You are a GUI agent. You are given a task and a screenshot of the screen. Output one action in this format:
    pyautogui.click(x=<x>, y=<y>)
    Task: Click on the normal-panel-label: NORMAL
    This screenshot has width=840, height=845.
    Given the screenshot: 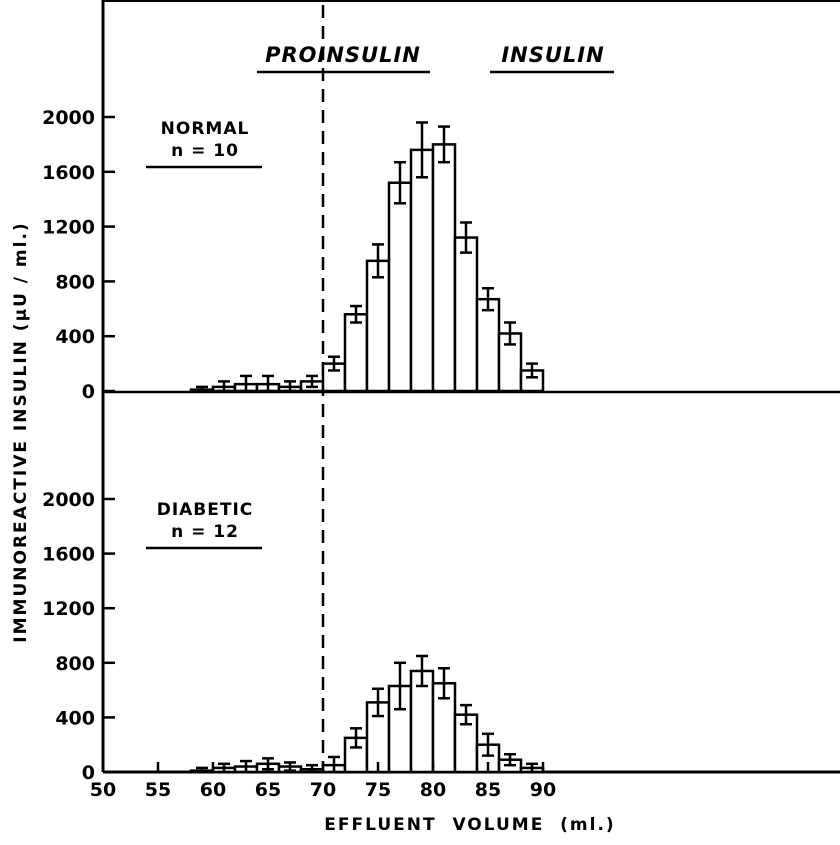 What is the action you would take?
    pyautogui.click(x=205, y=129)
    